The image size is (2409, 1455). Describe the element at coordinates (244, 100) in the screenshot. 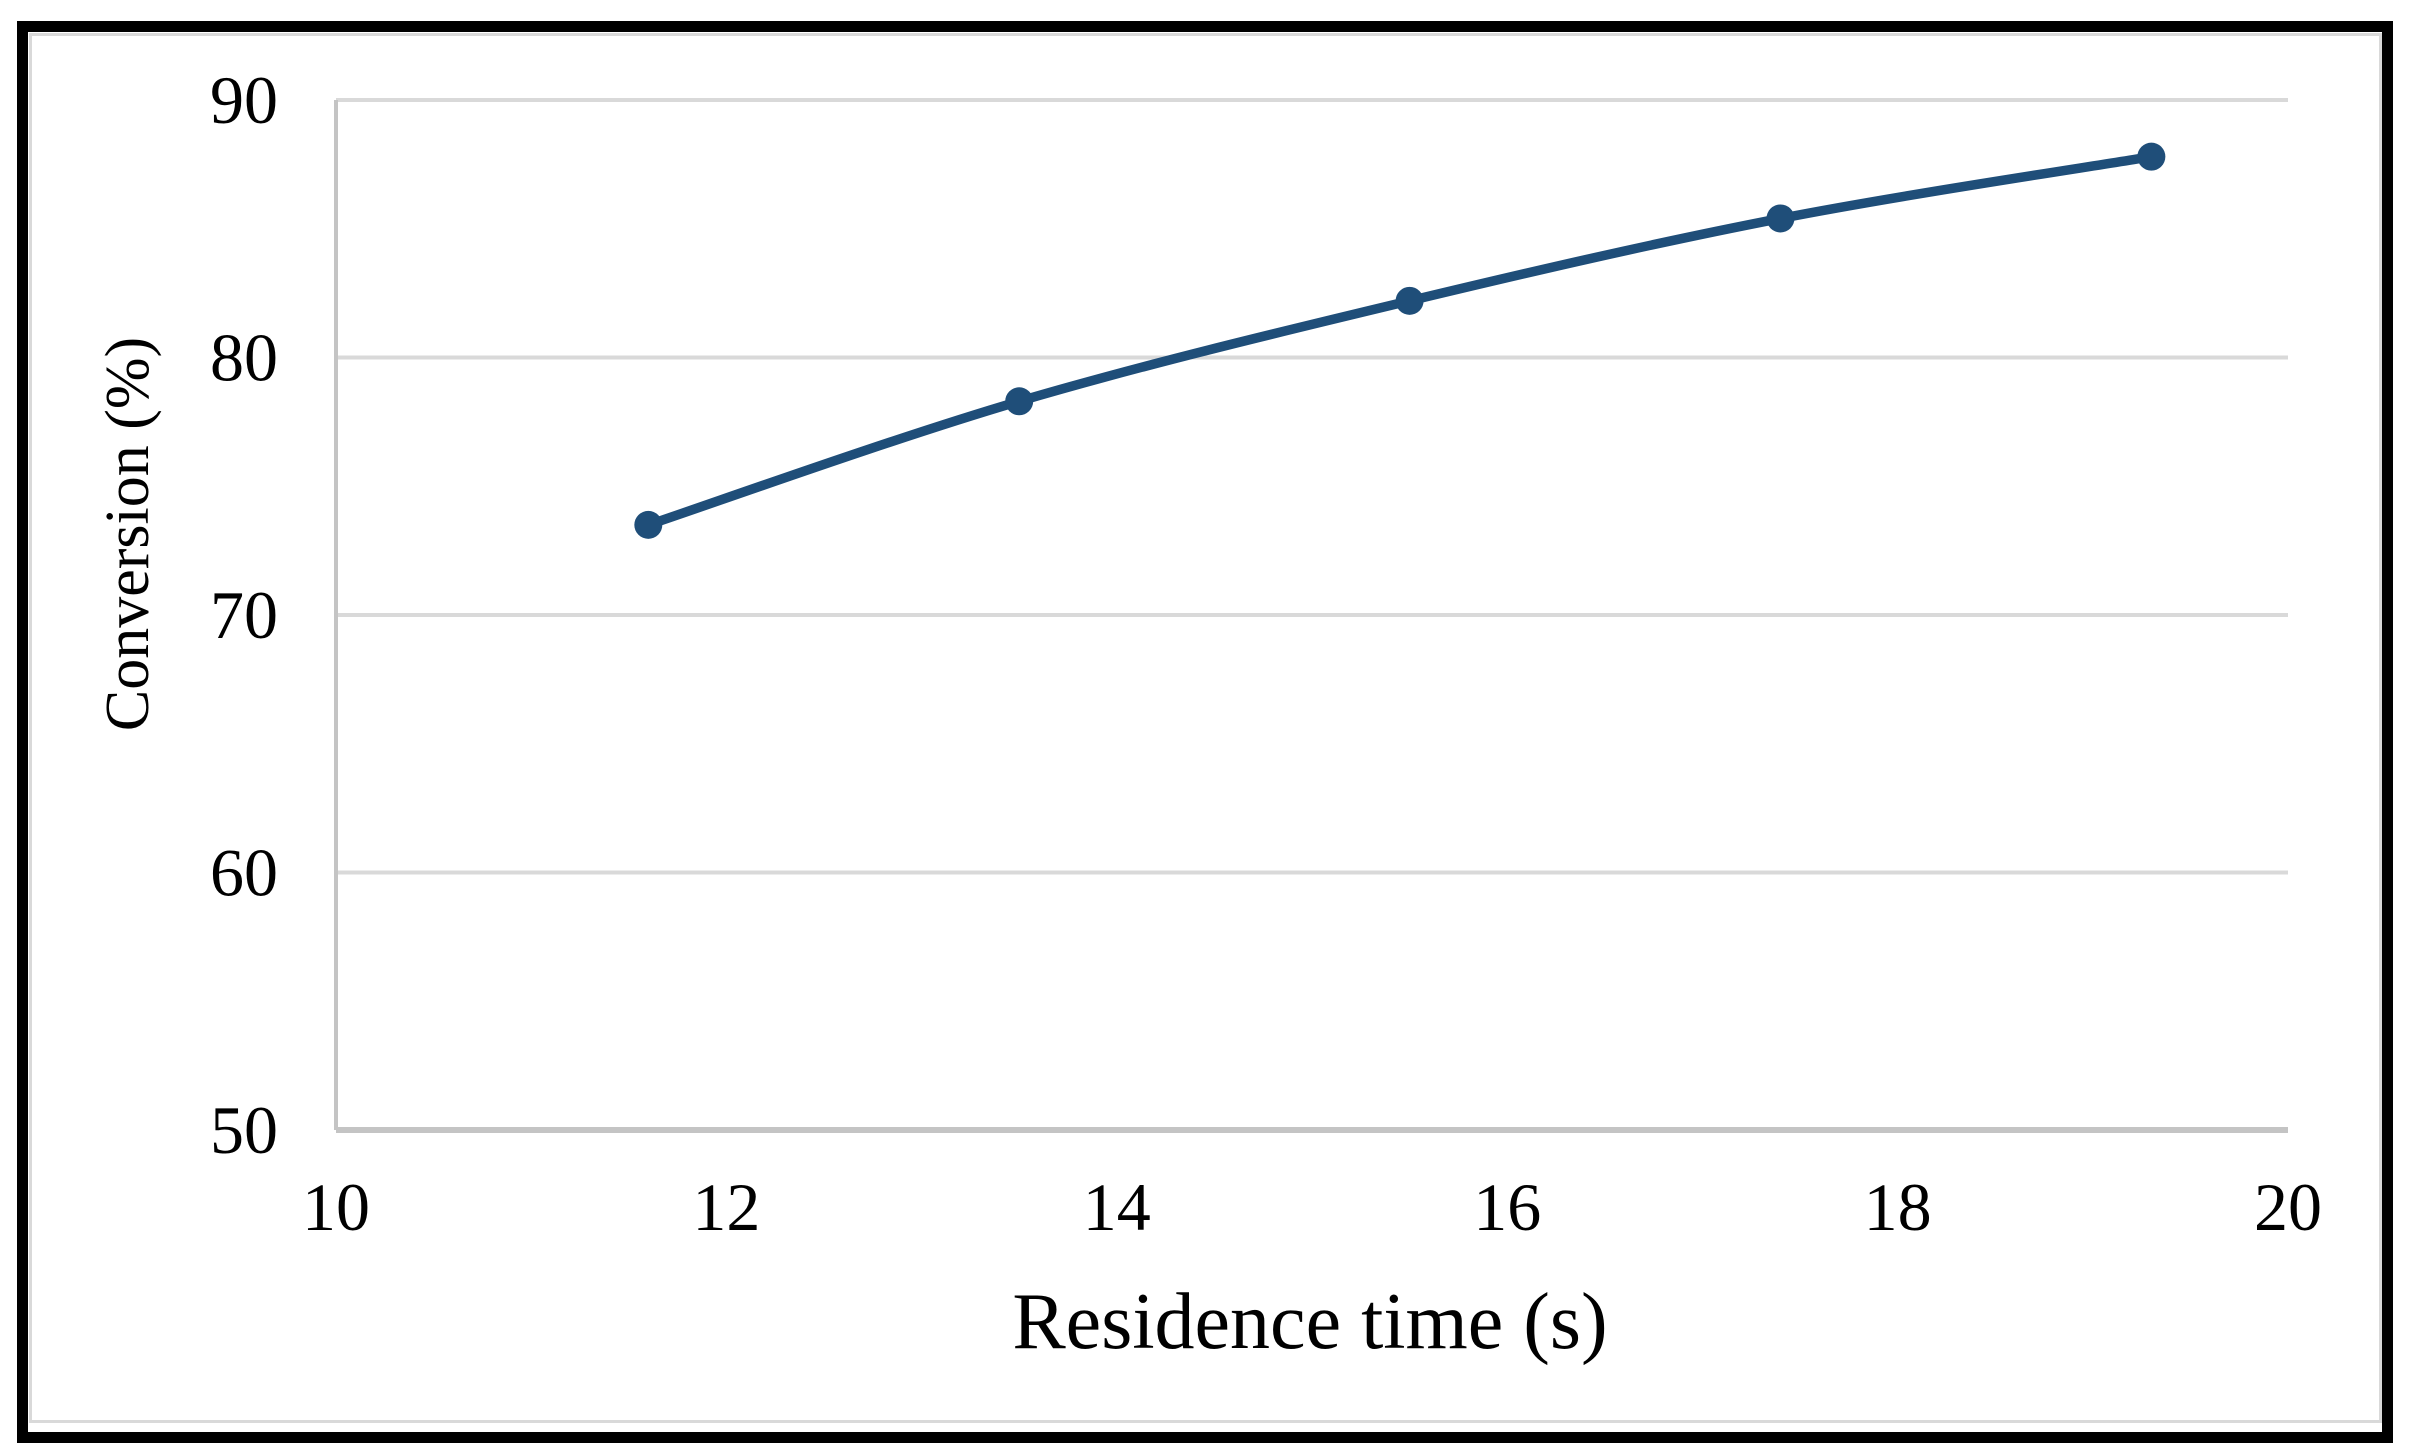

I see `svg-text: 90` at that location.